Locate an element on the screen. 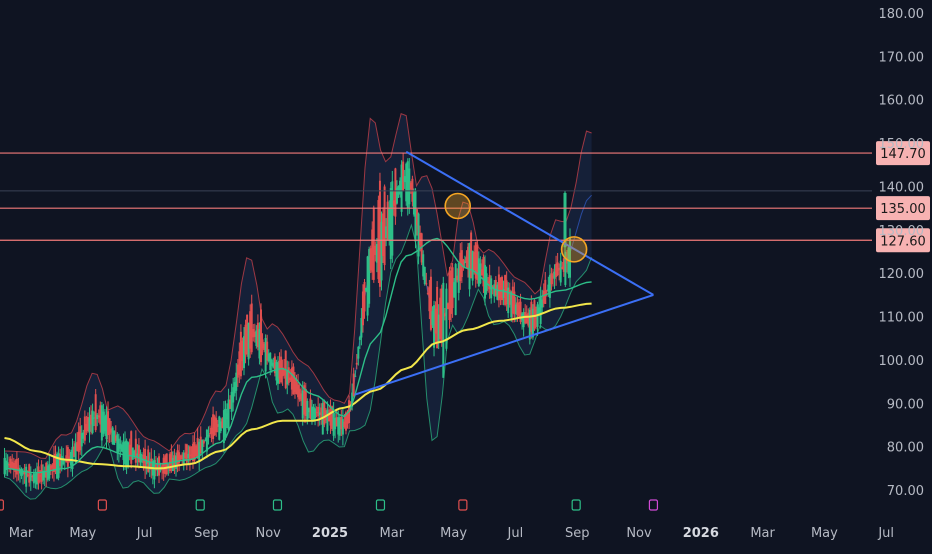 Image resolution: width=932 pixels, height=554 pixels. level-label: 147.70 is located at coordinates (903, 154).